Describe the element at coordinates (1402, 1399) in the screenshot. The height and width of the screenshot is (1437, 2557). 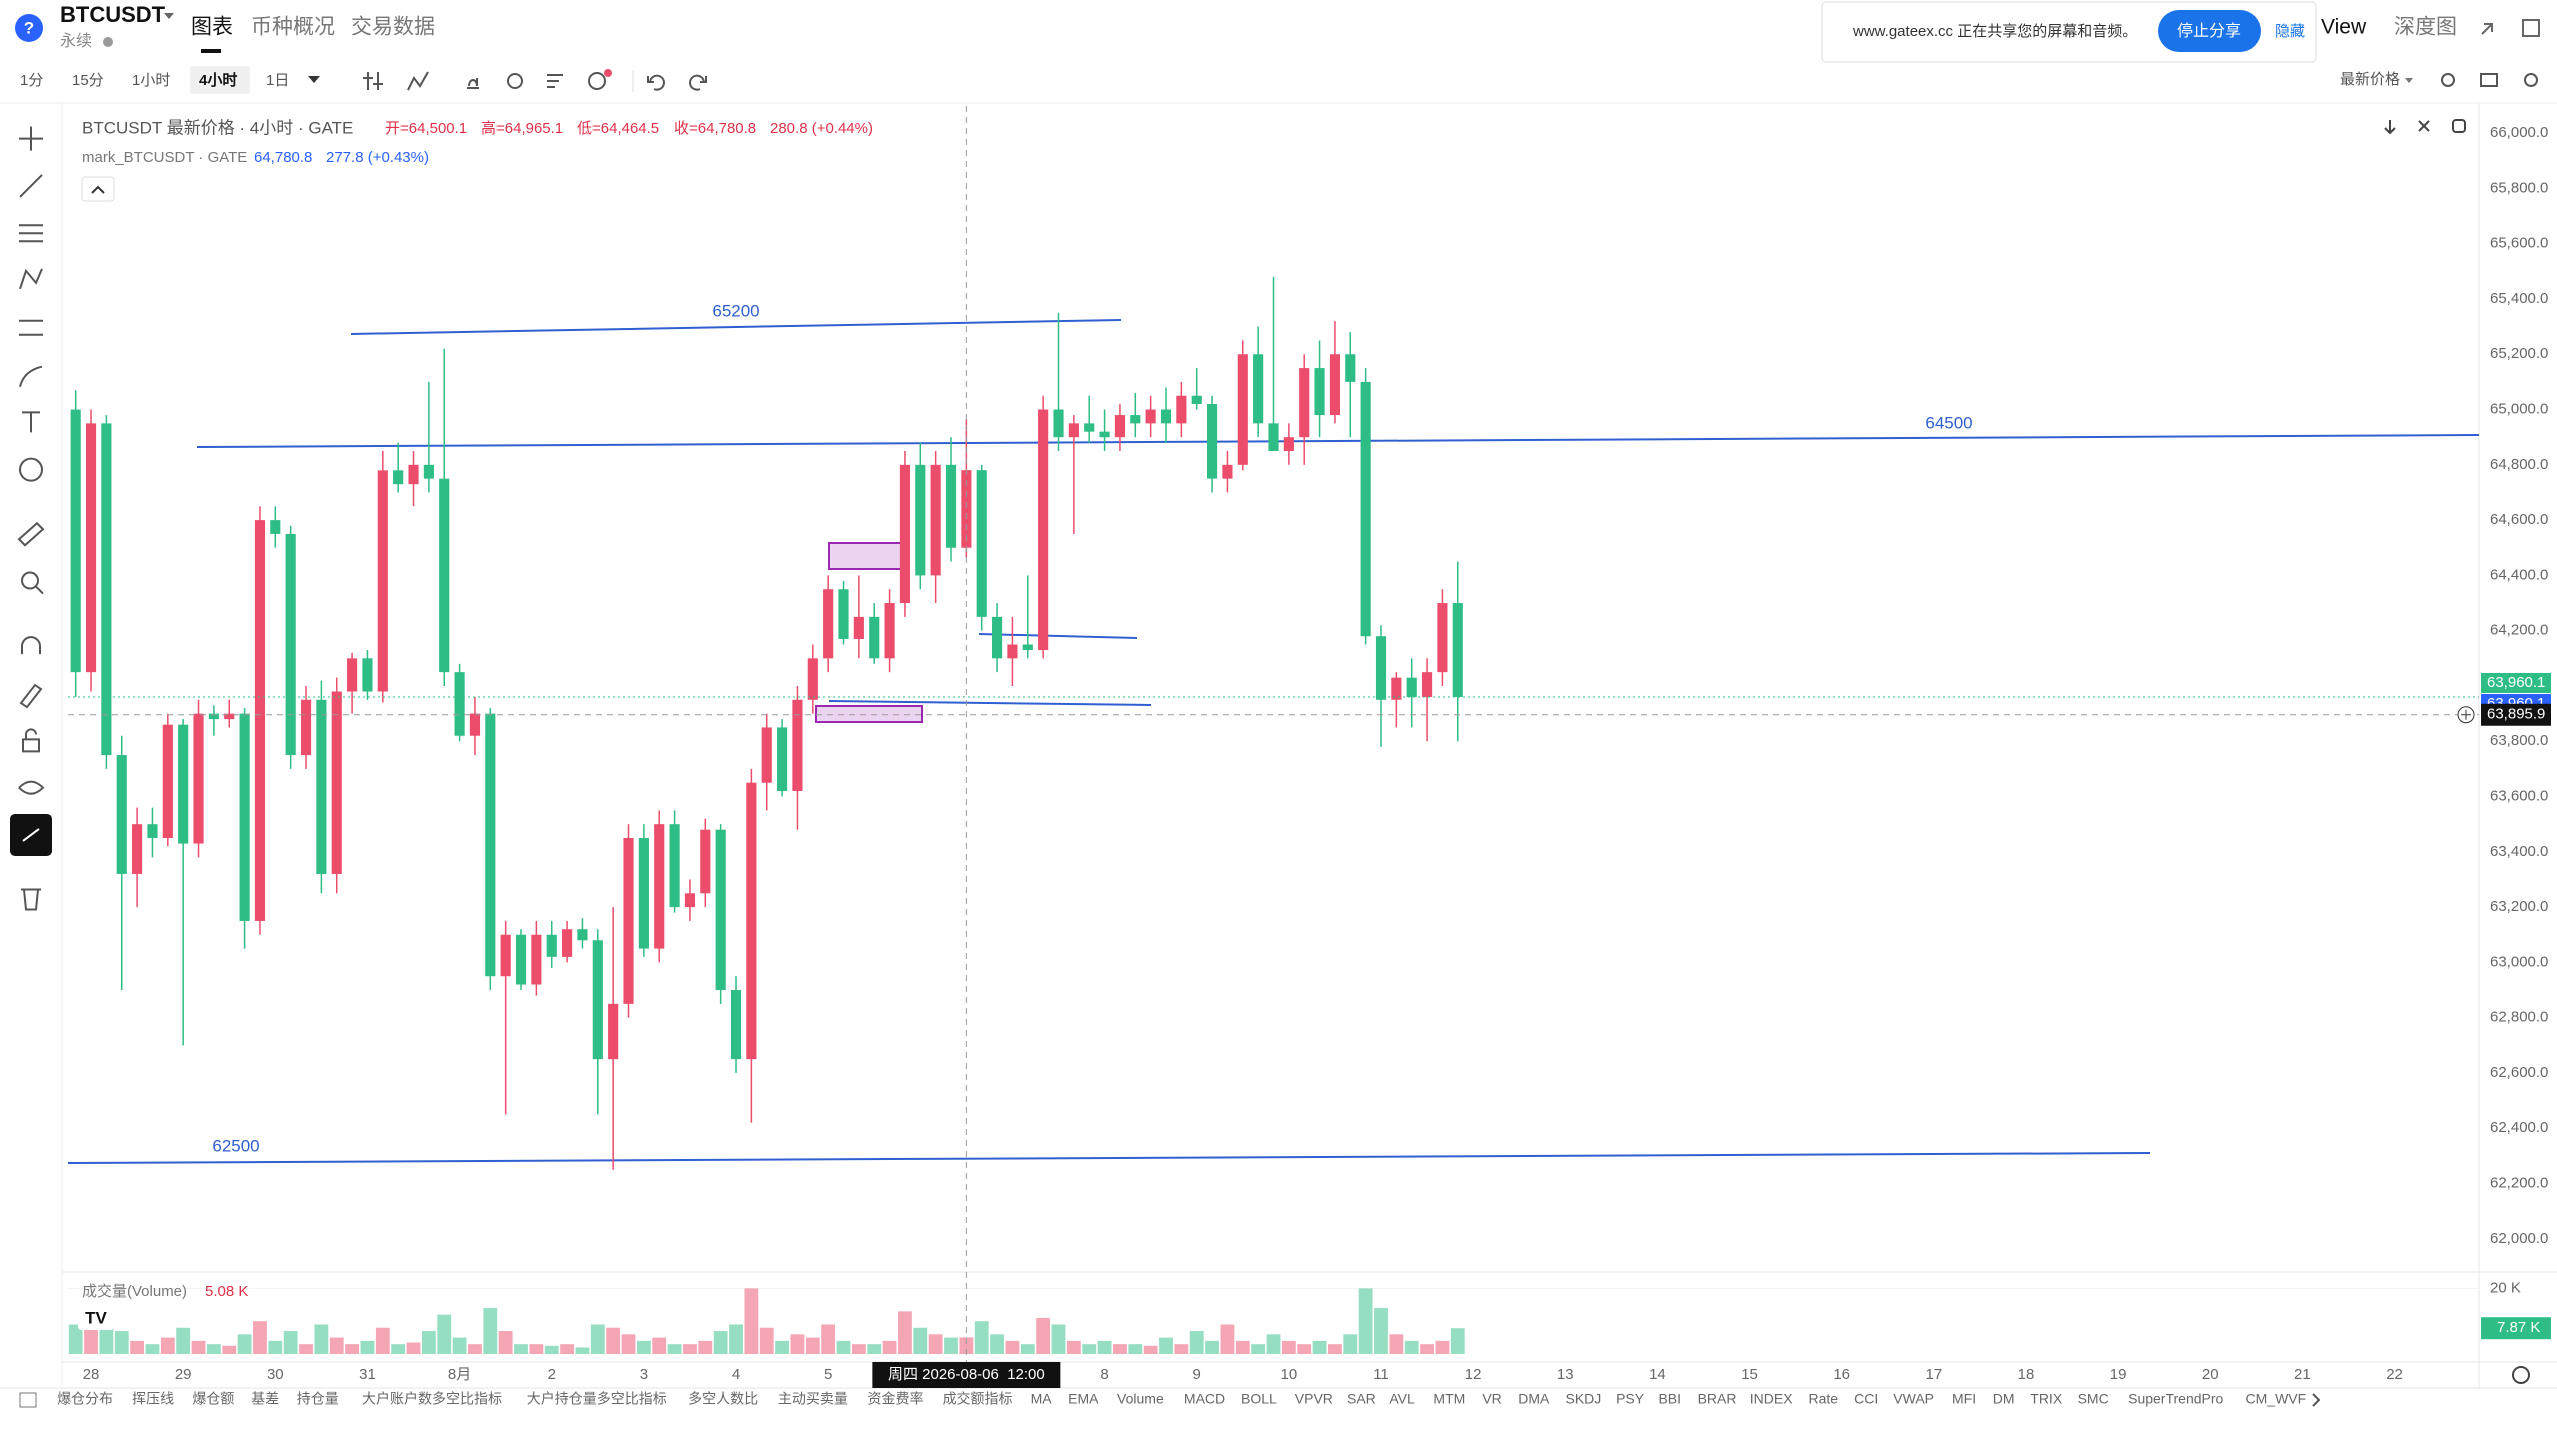
I see `indicator-button: AVL` at that location.